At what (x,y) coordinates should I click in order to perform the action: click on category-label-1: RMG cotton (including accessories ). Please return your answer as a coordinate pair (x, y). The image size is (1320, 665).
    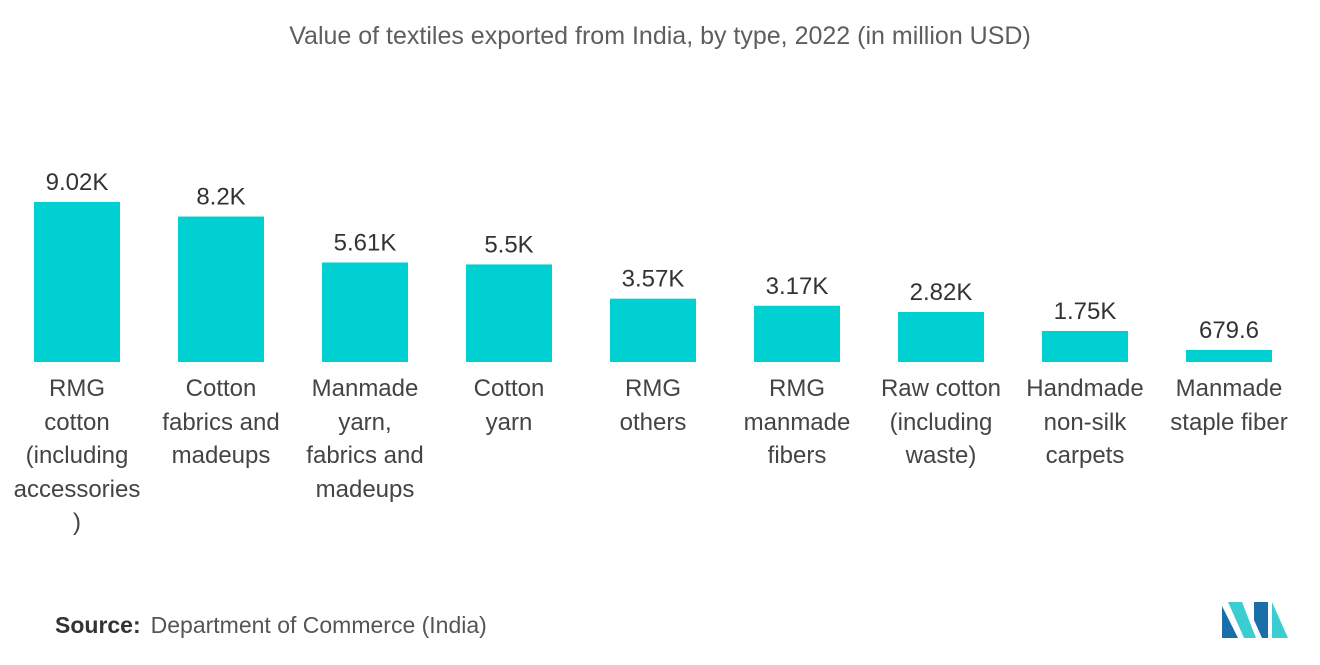
    Looking at the image, I should click on (77, 455).